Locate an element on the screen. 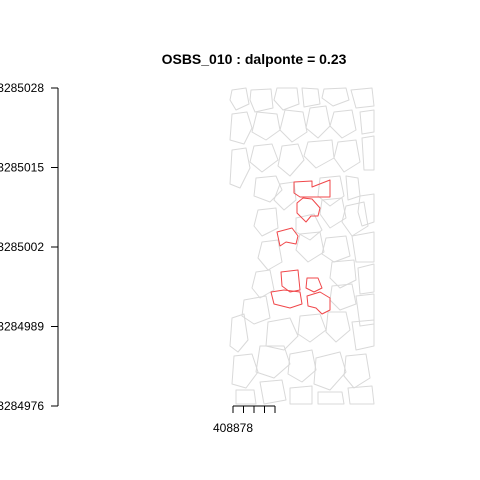 The height and width of the screenshot is (480, 480). chart-title: OSBS_010 : dalponte = 0.23 is located at coordinates (254, 59).